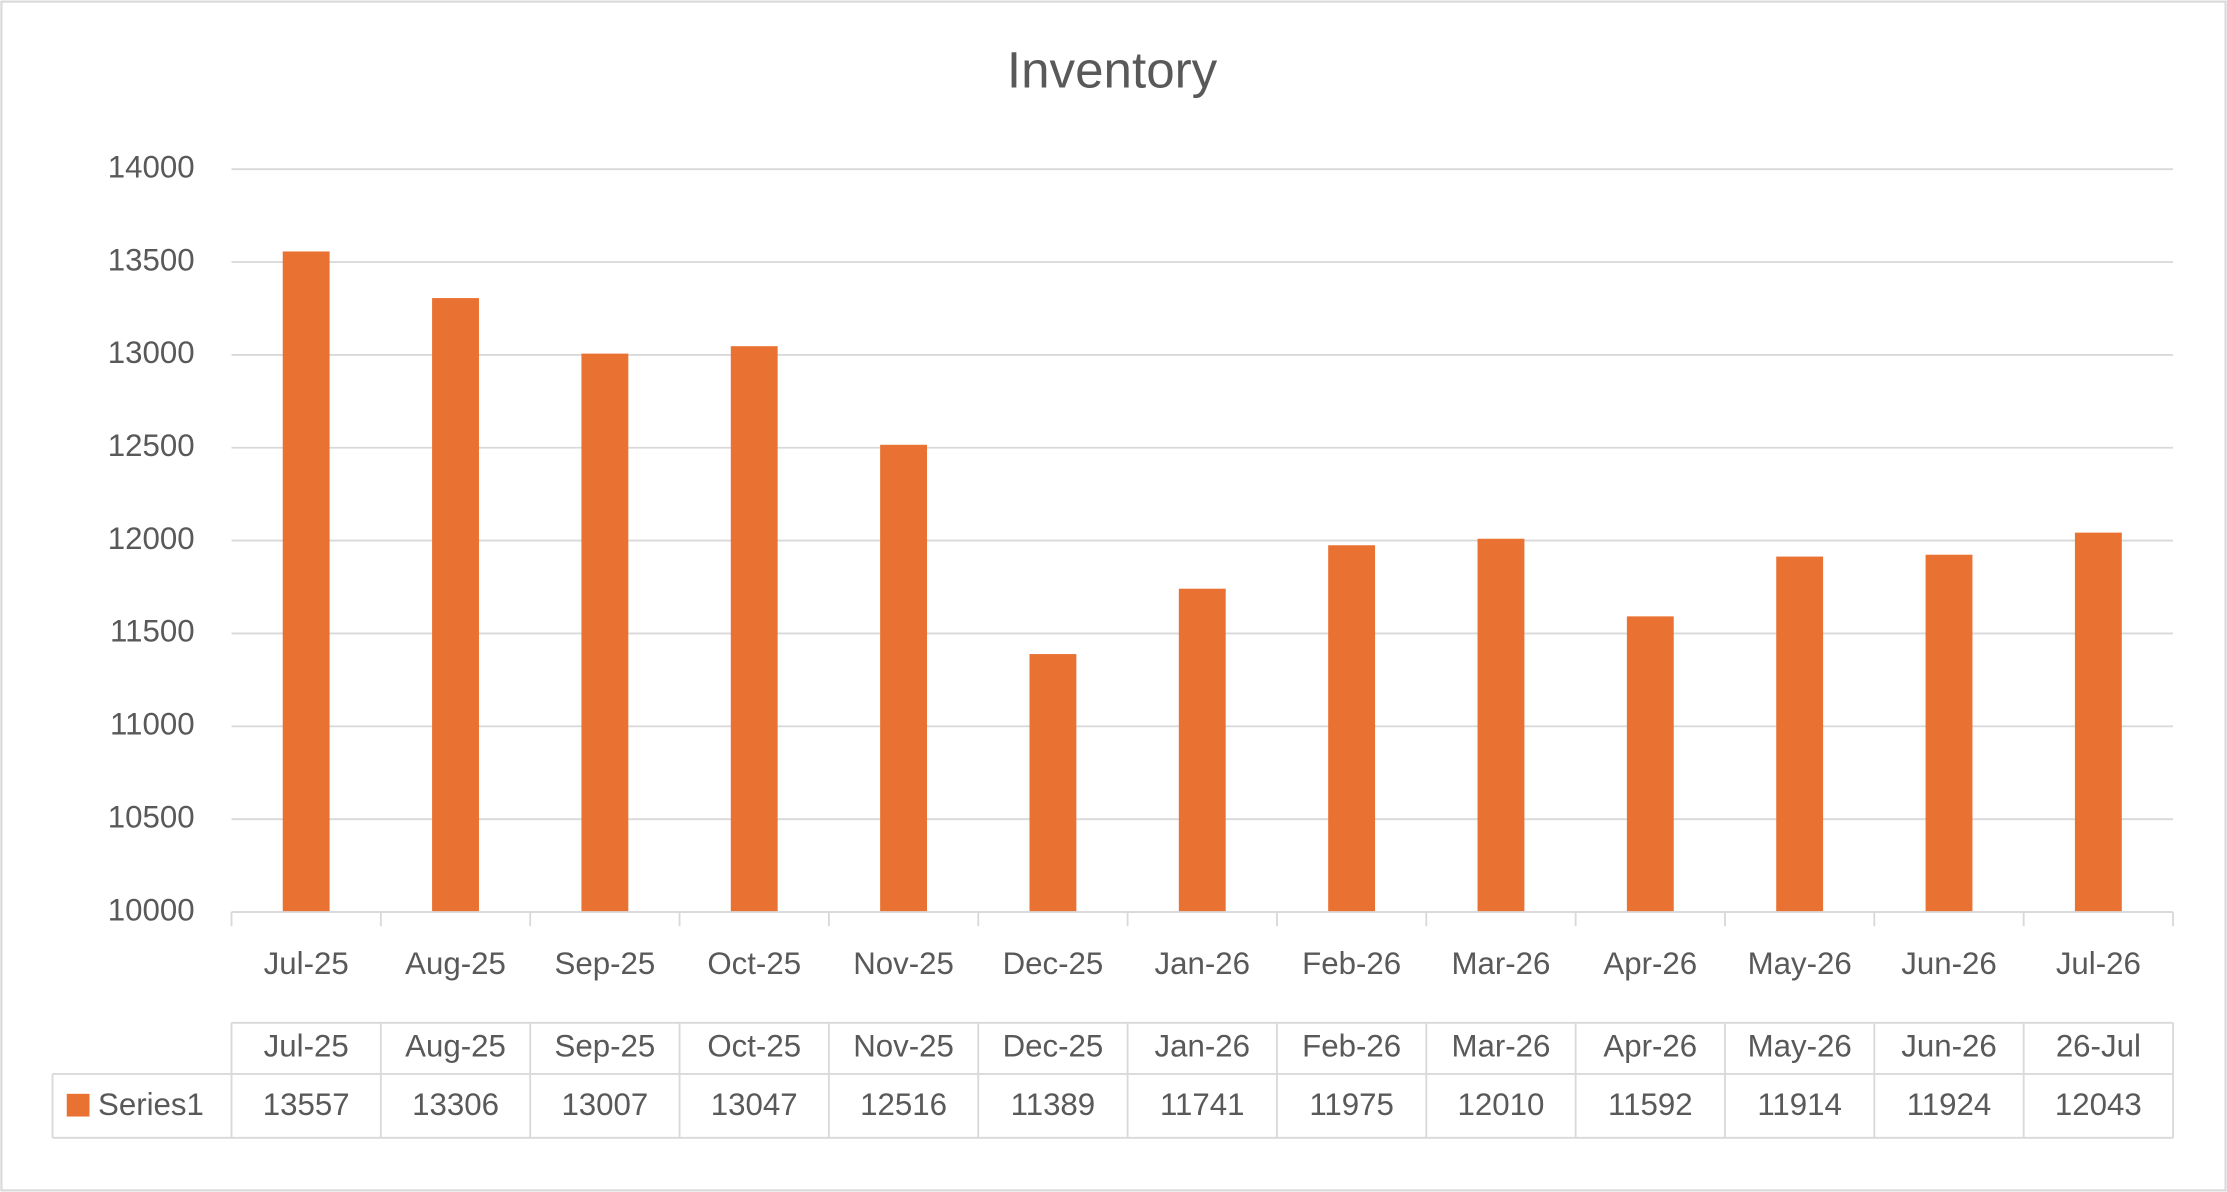  I want to click on table-value: 13047, so click(754, 1104).